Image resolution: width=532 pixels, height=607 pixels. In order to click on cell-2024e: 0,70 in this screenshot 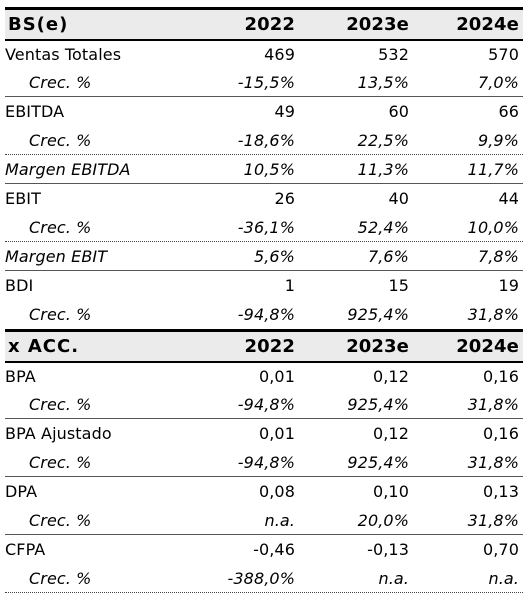, I will do `click(500, 549)`.